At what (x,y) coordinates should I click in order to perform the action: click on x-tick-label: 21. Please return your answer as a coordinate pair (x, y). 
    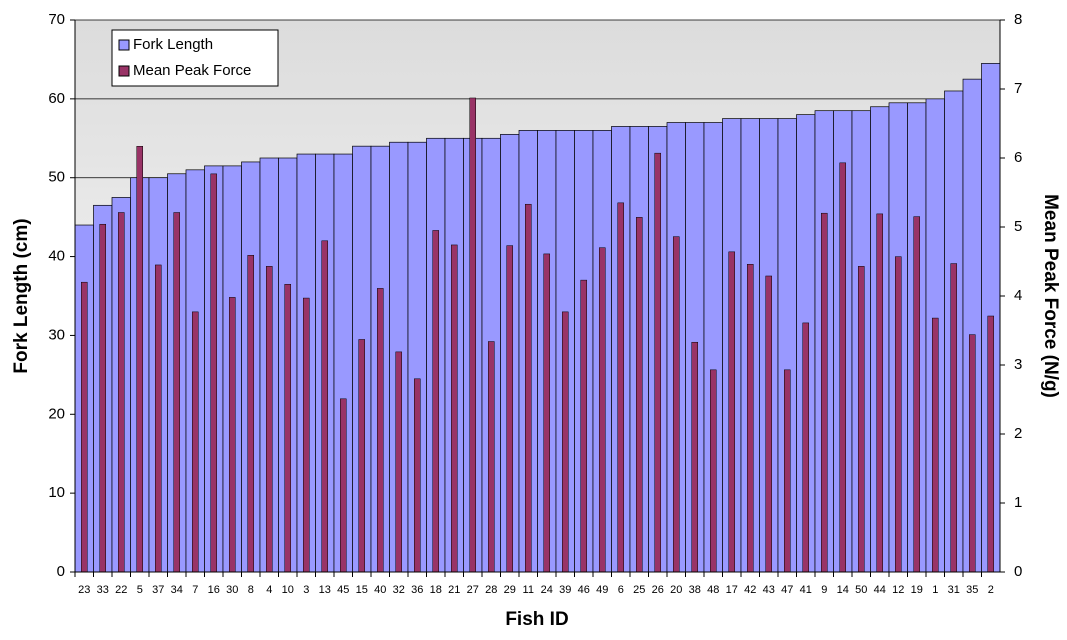
    Looking at the image, I should click on (454, 590).